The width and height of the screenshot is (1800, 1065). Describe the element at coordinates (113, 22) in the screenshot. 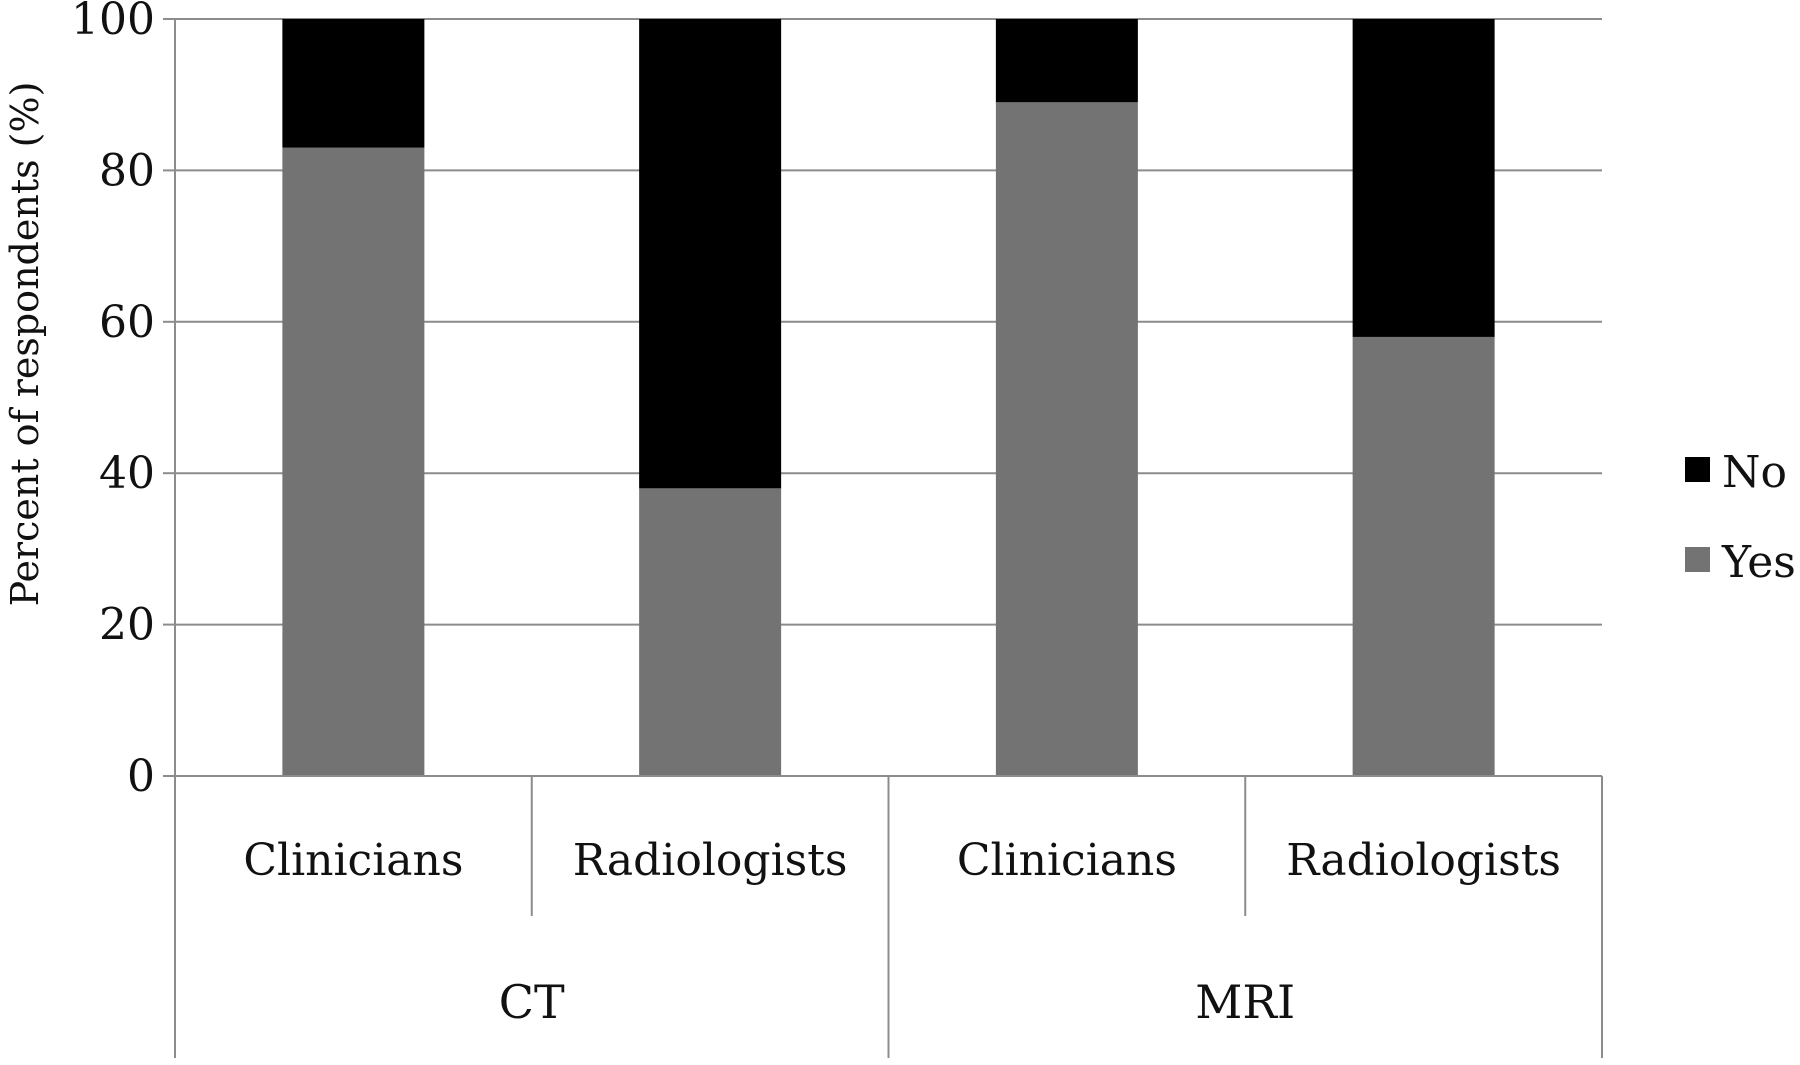

I see `y-tick-label: 100` at that location.